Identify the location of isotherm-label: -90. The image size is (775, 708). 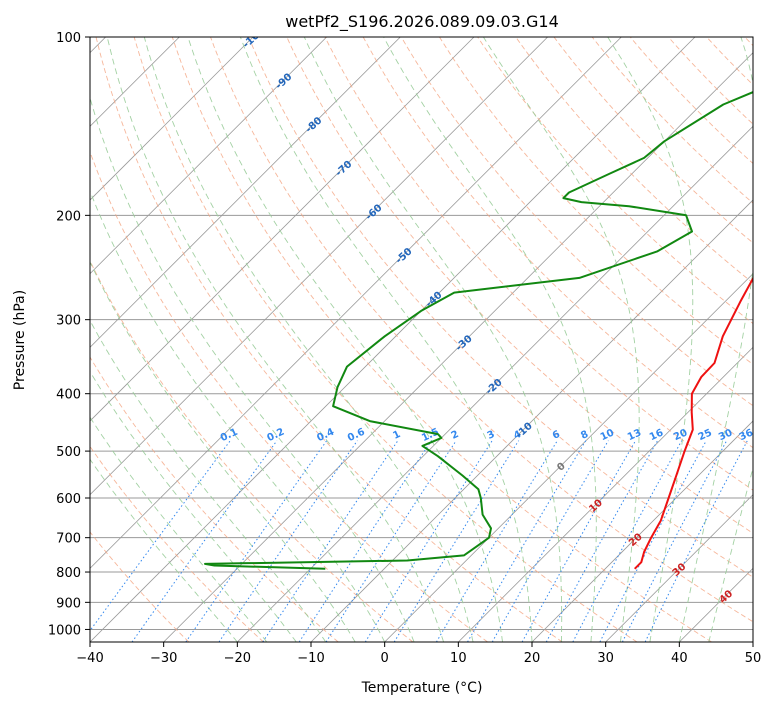
(284, 82).